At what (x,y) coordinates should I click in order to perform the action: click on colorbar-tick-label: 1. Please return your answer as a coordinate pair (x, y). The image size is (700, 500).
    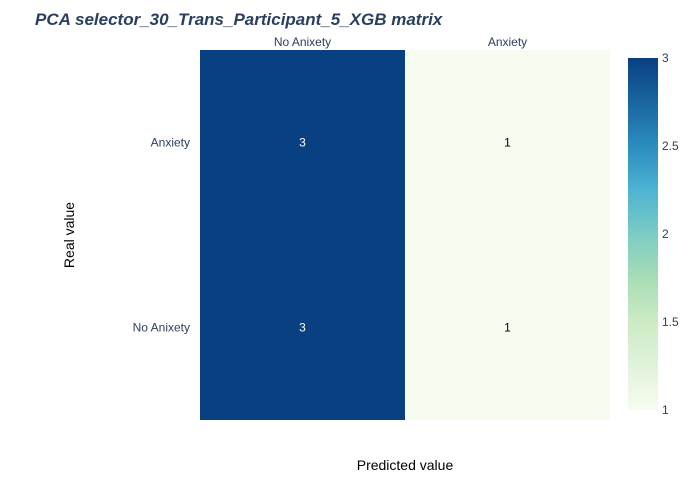
    Looking at the image, I should click on (665, 410).